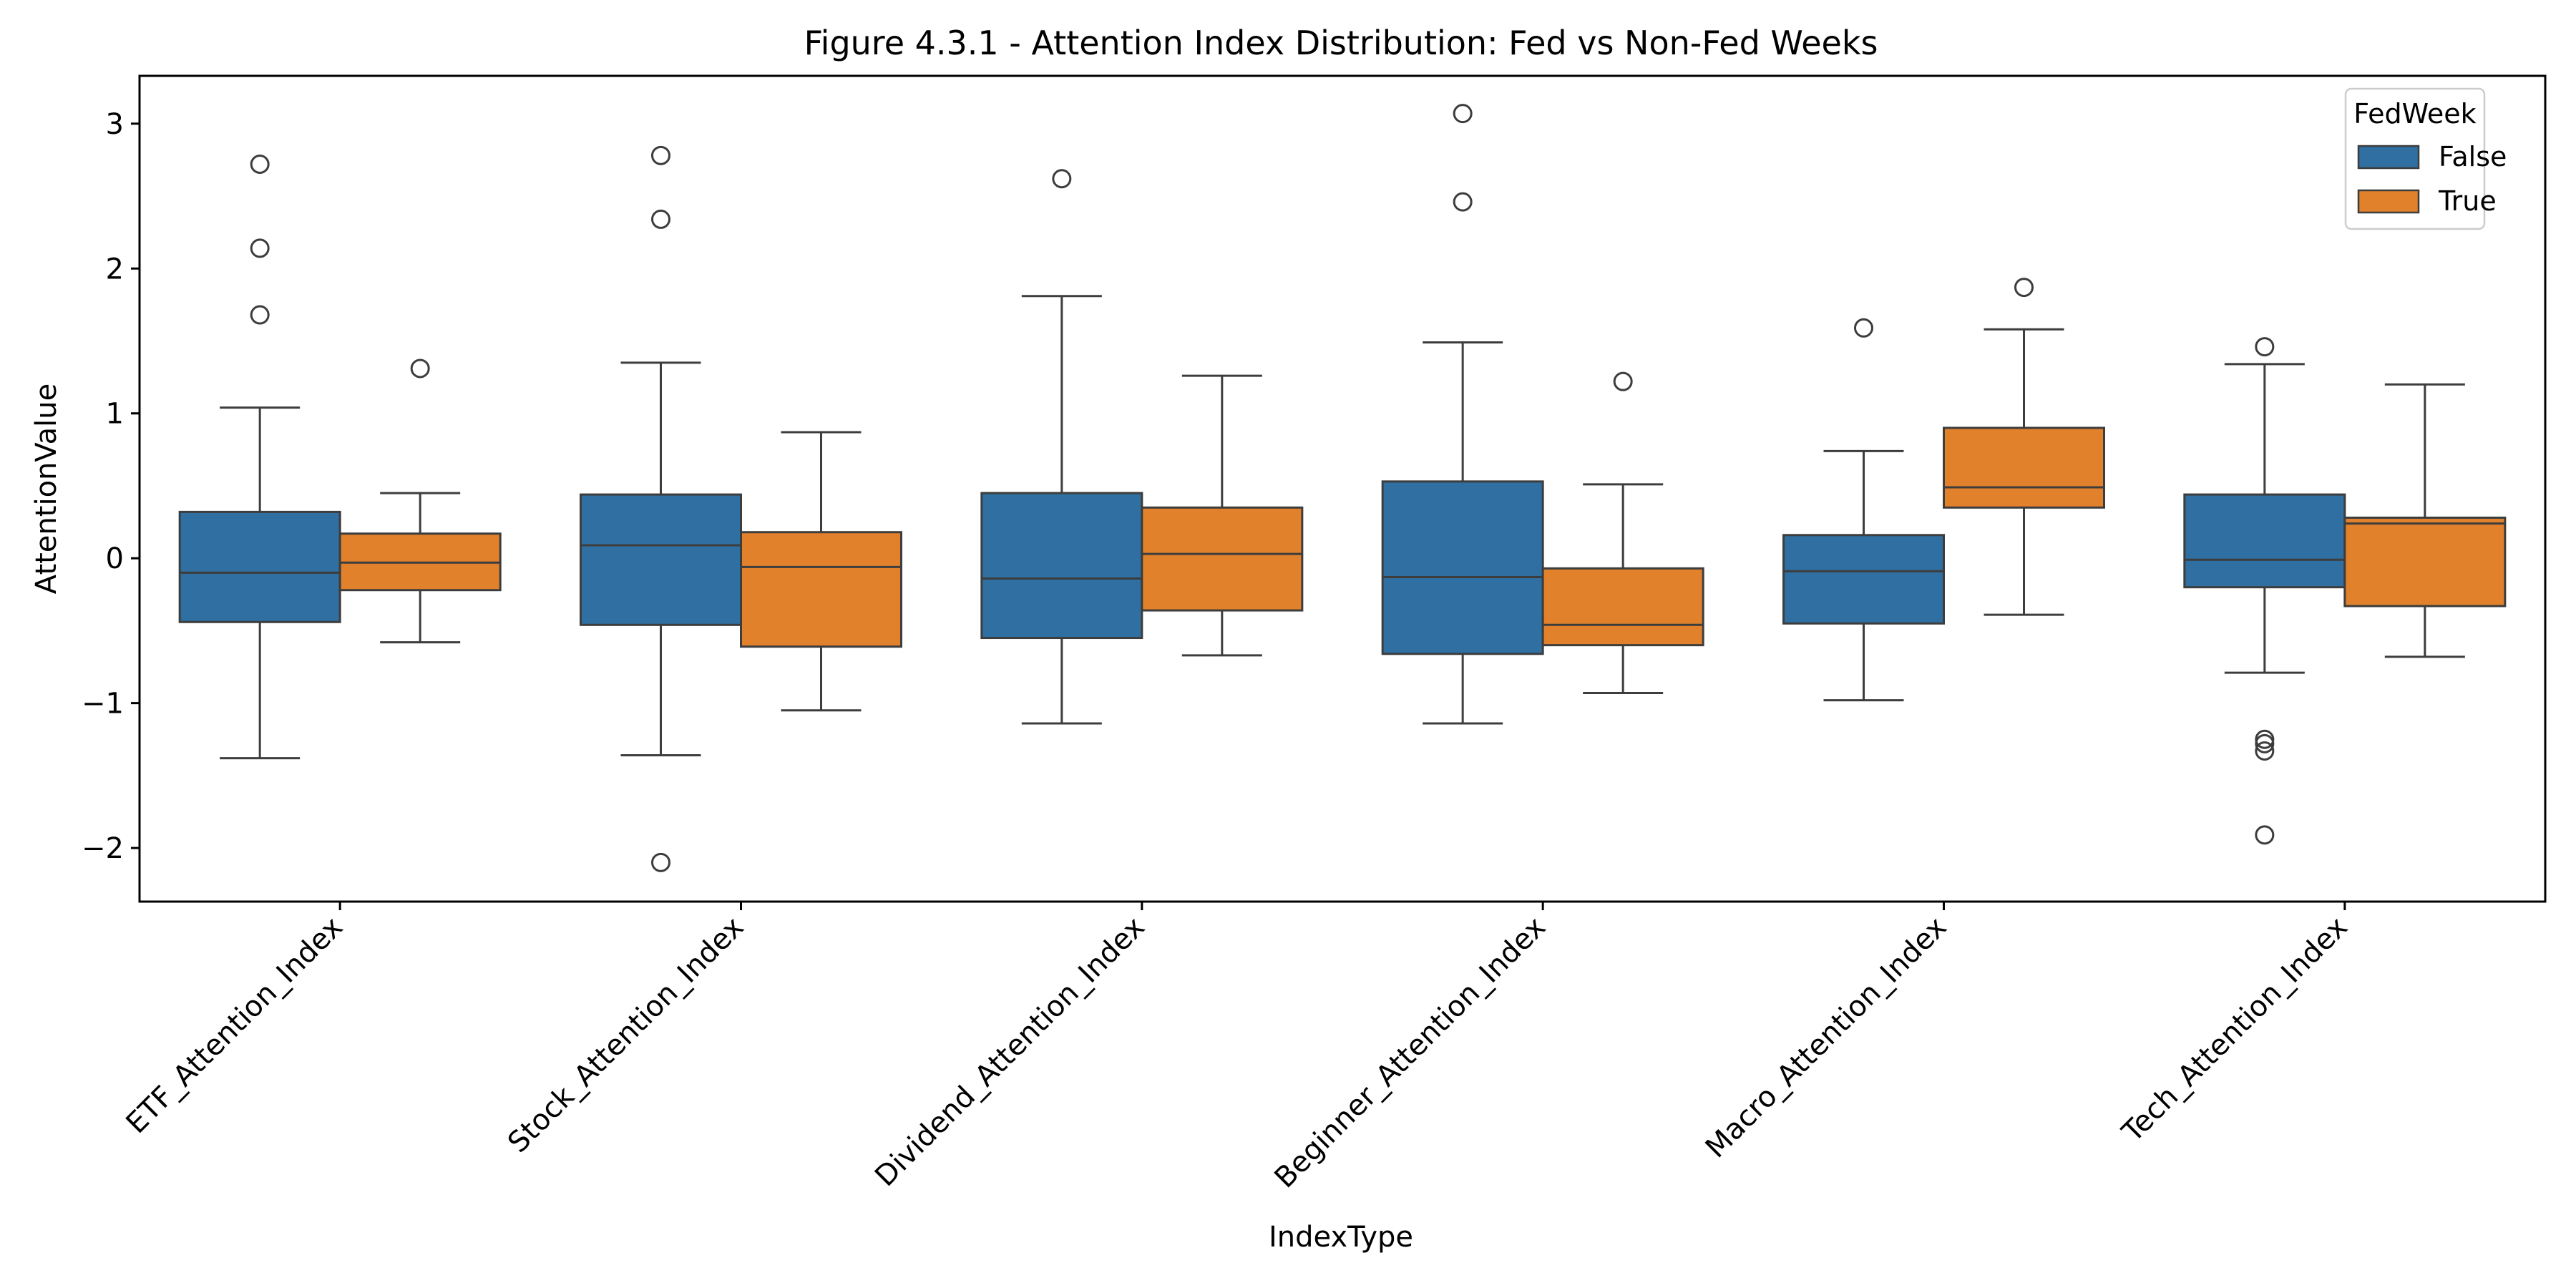  Describe the element at coordinates (626, 1035) in the screenshot. I see `x-tick-label: Stock_Attention_Index` at that location.